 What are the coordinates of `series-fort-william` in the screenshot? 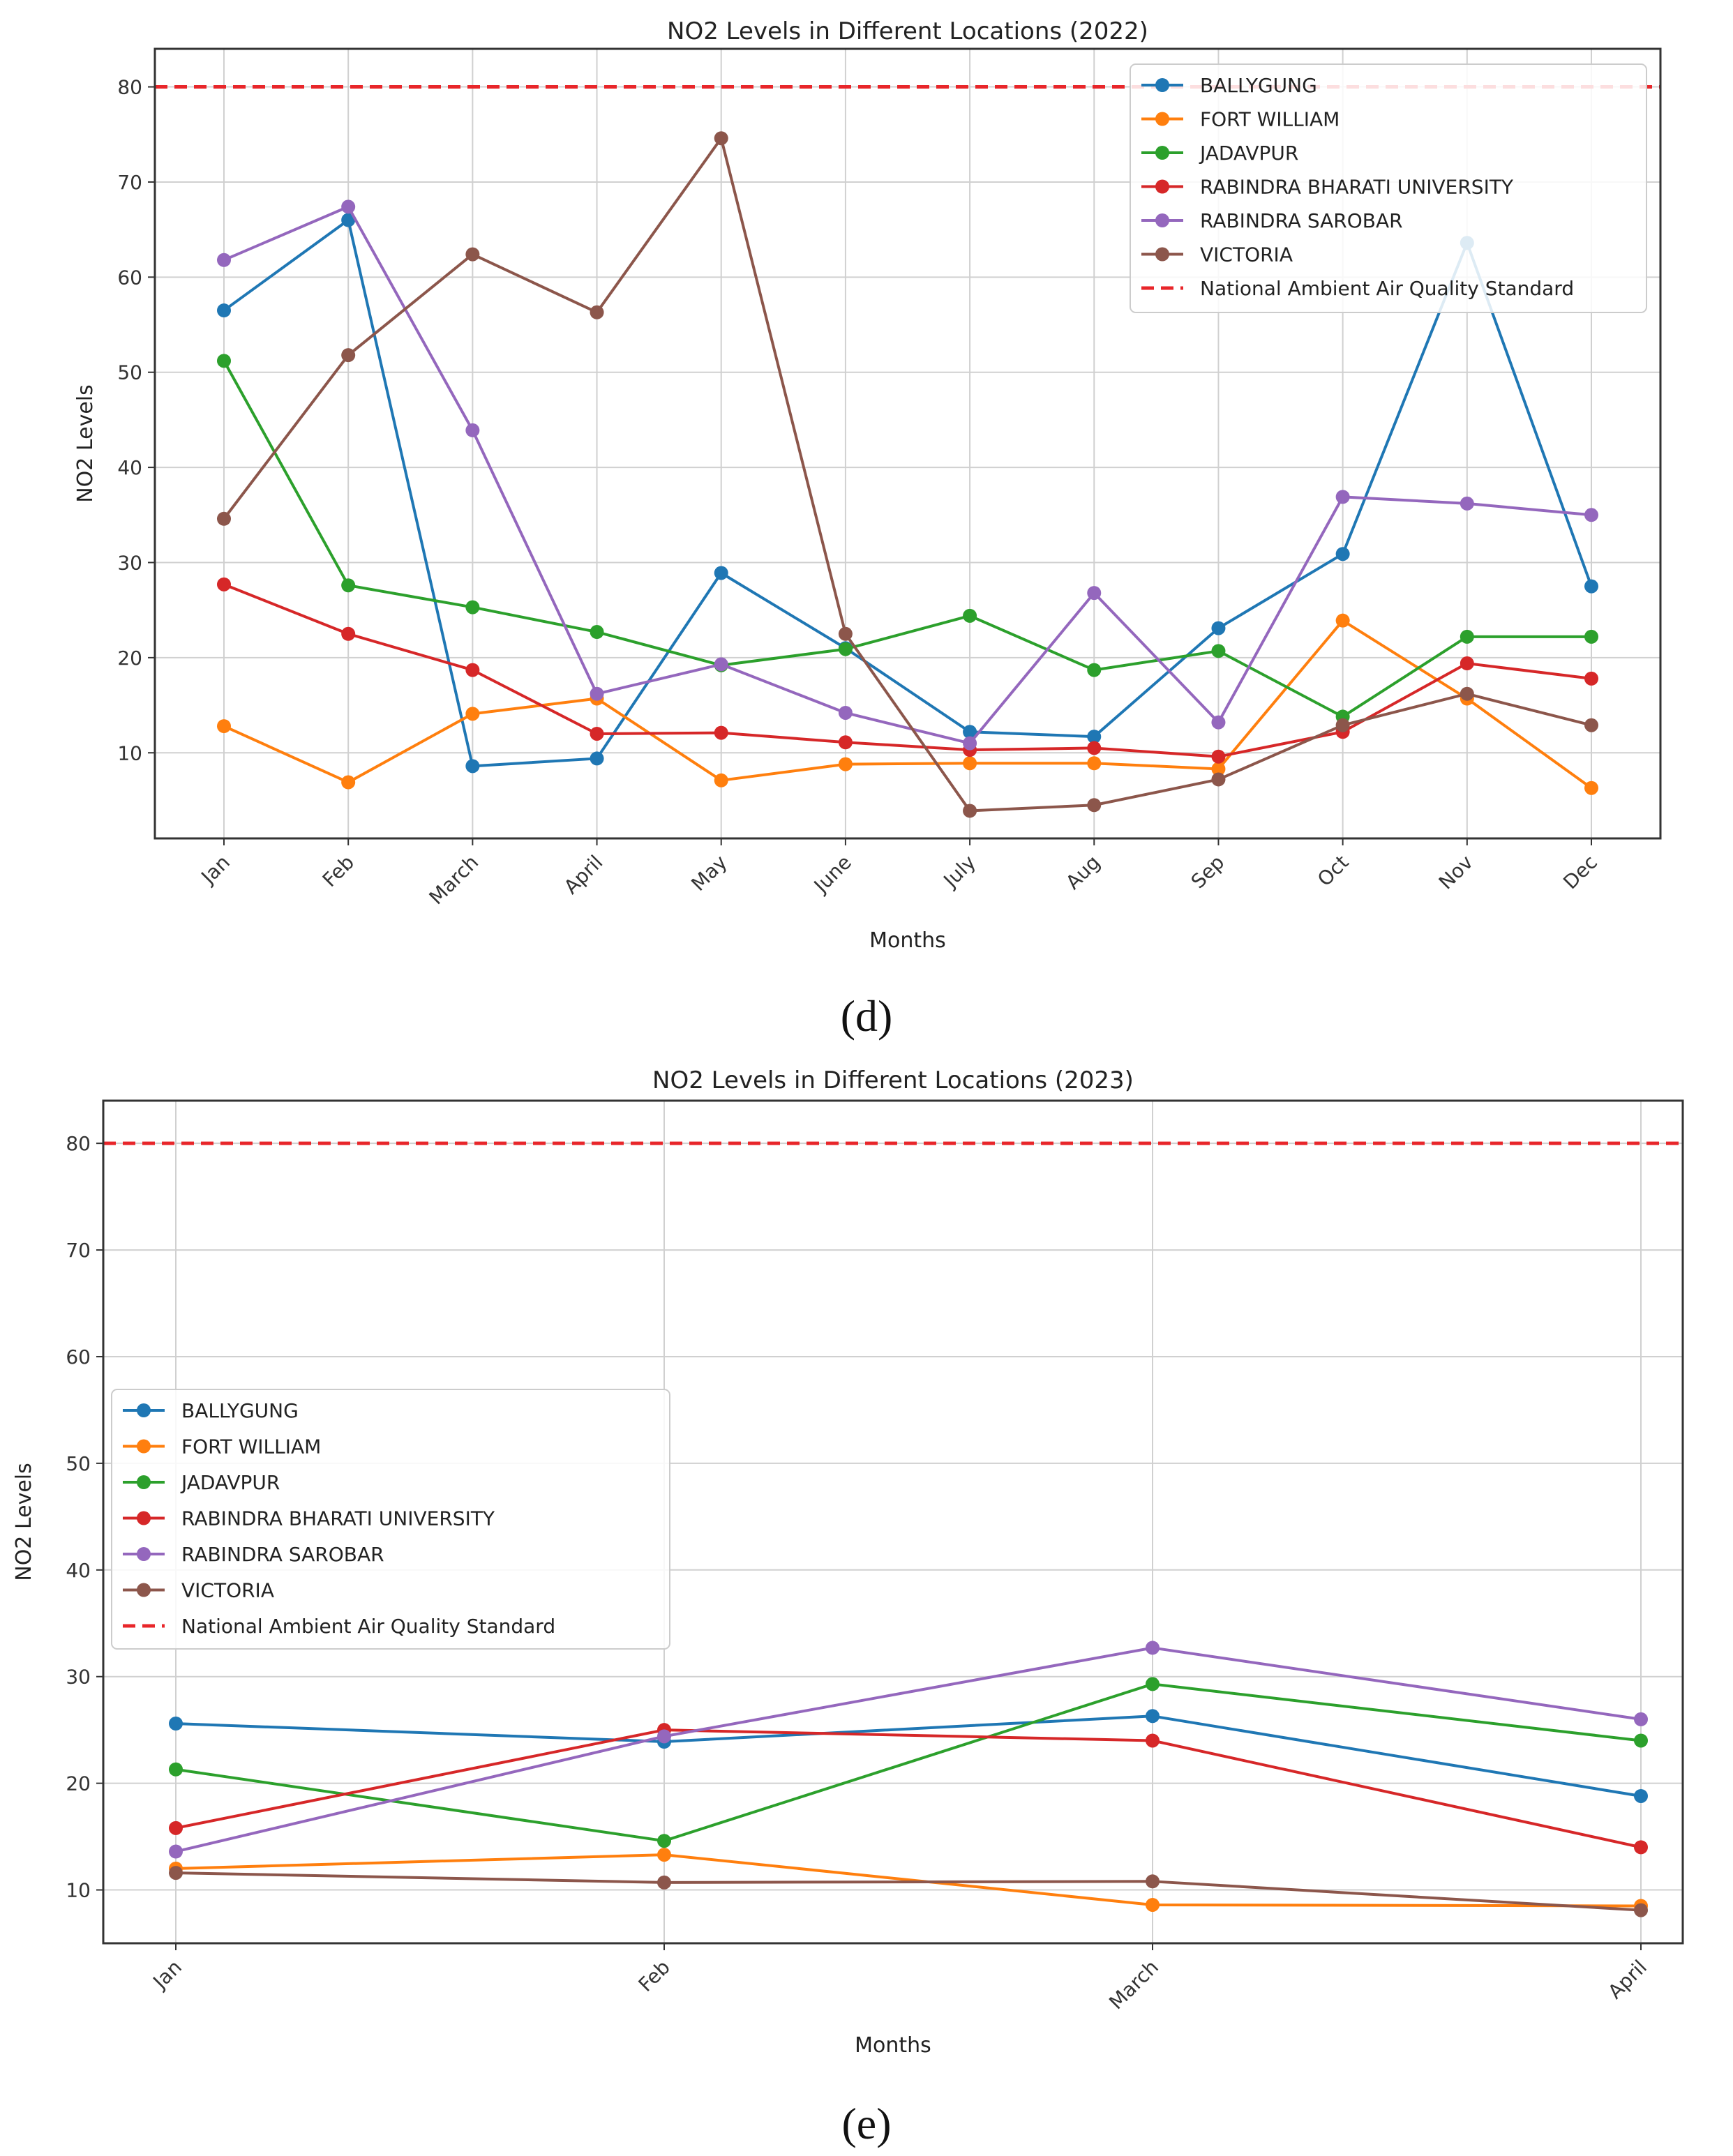 It's located at (908, 1880).